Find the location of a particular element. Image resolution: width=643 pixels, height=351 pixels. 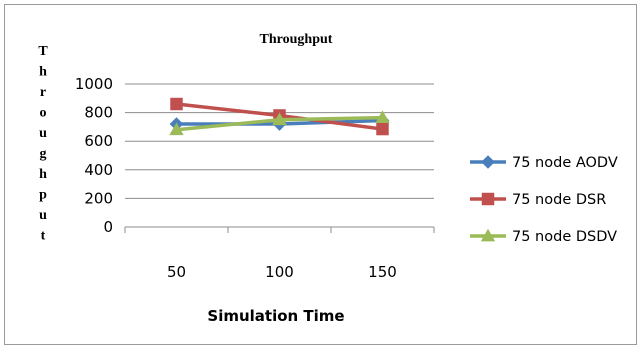

chart-title: Throughput is located at coordinates (296, 39).